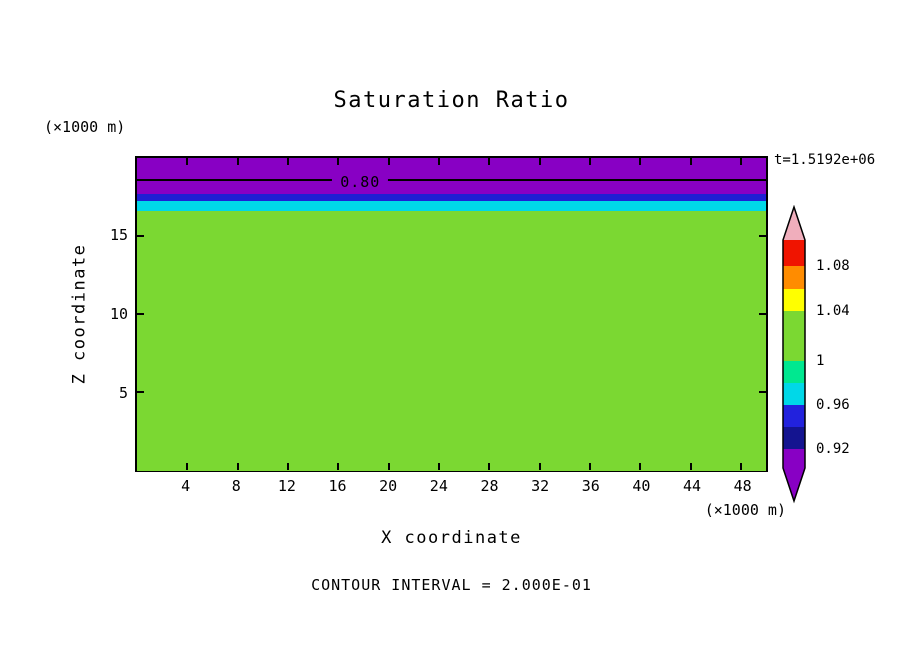  What do you see at coordinates (360, 181) in the screenshot?
I see `contour-line-label: 0.80` at bounding box center [360, 181].